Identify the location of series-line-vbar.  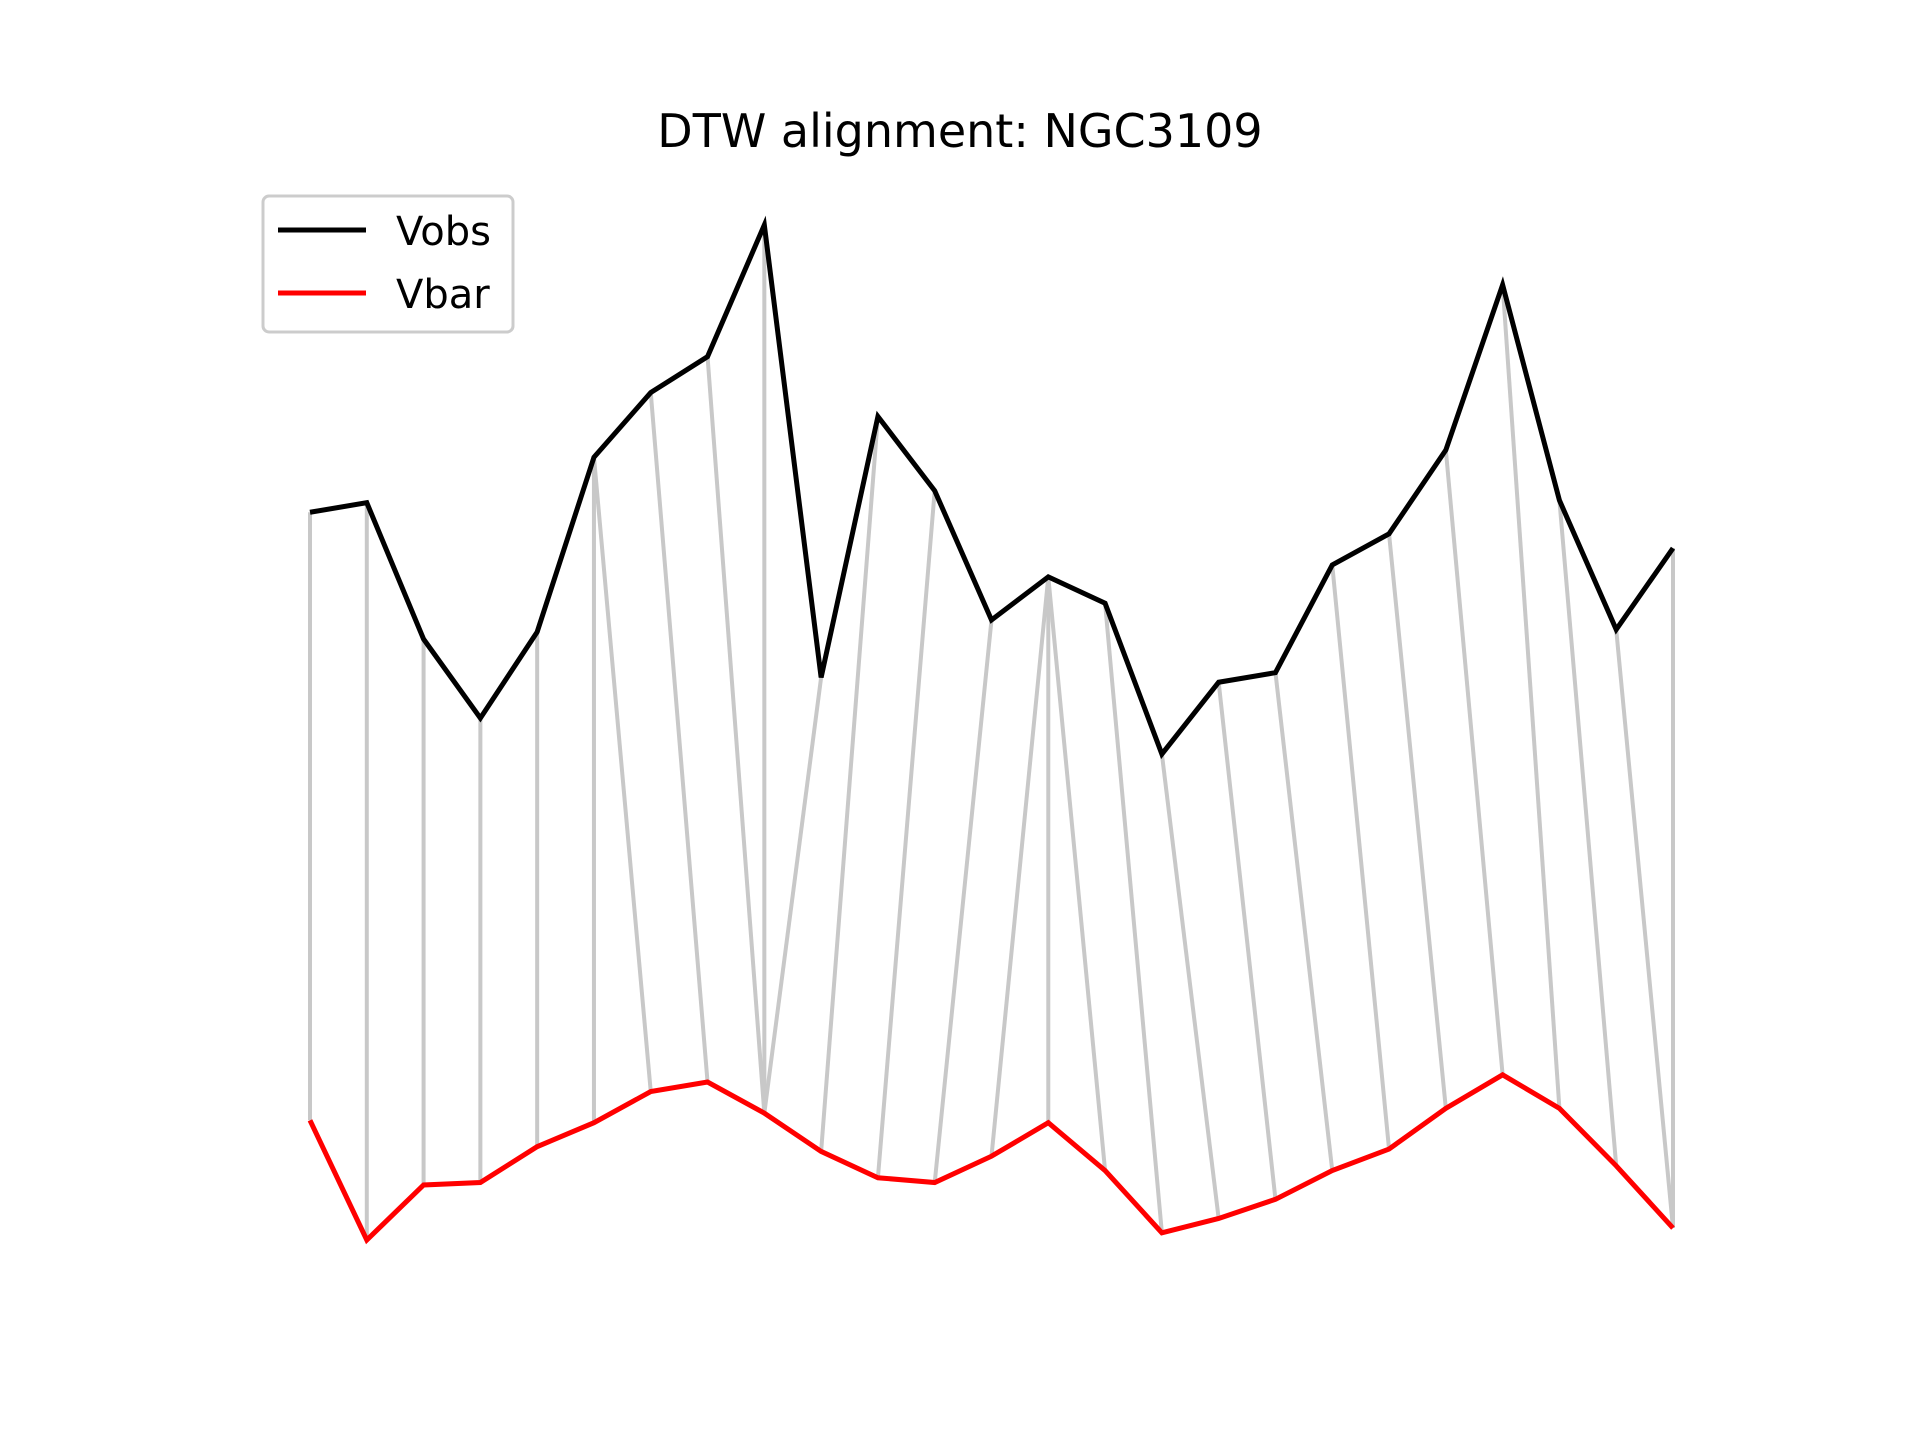
(991, 1158).